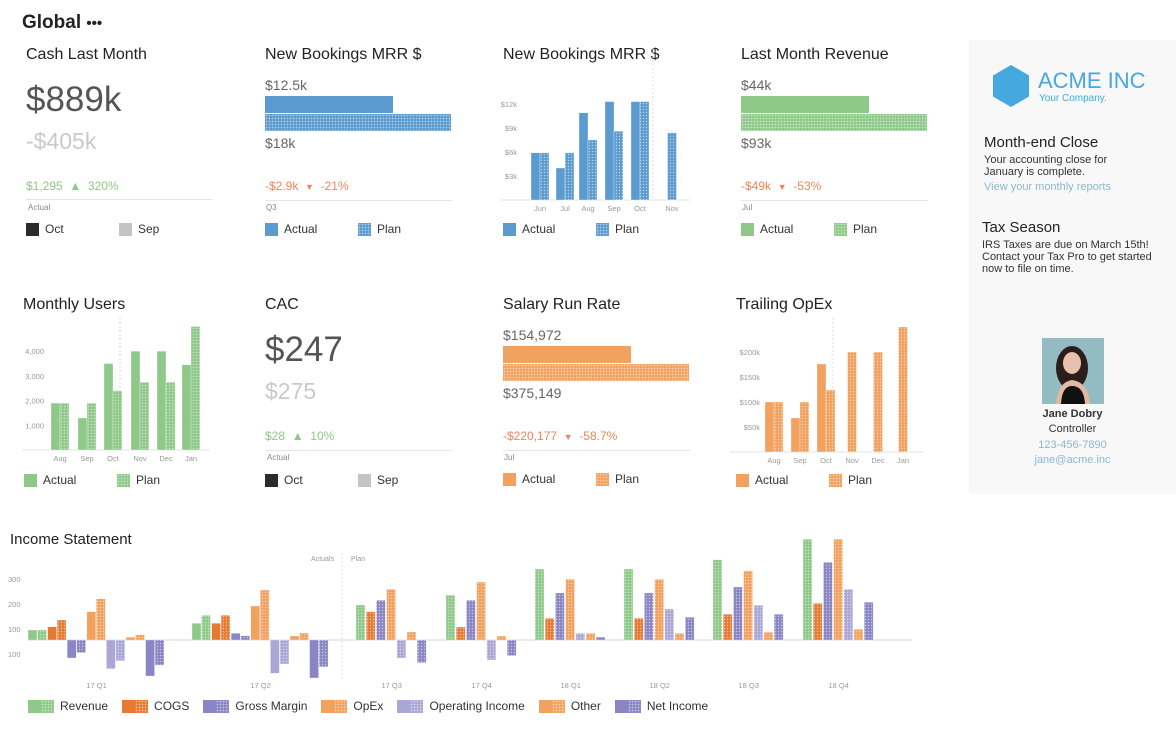  What do you see at coordinates (291, 229) in the screenshot?
I see `legend-item-actual: Actual` at bounding box center [291, 229].